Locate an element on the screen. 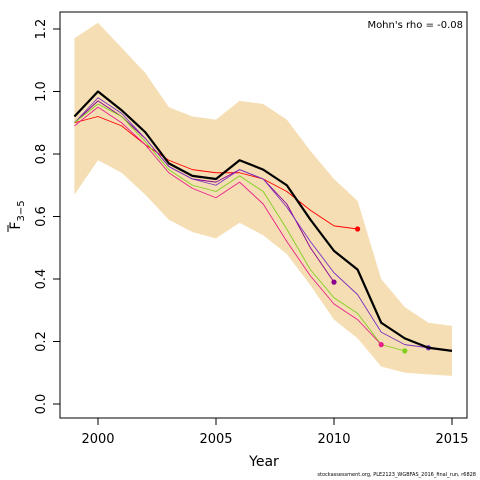 This screenshot has height=480, width=480. y-tick-label-0.4: 0.4 is located at coordinates (41, 279).